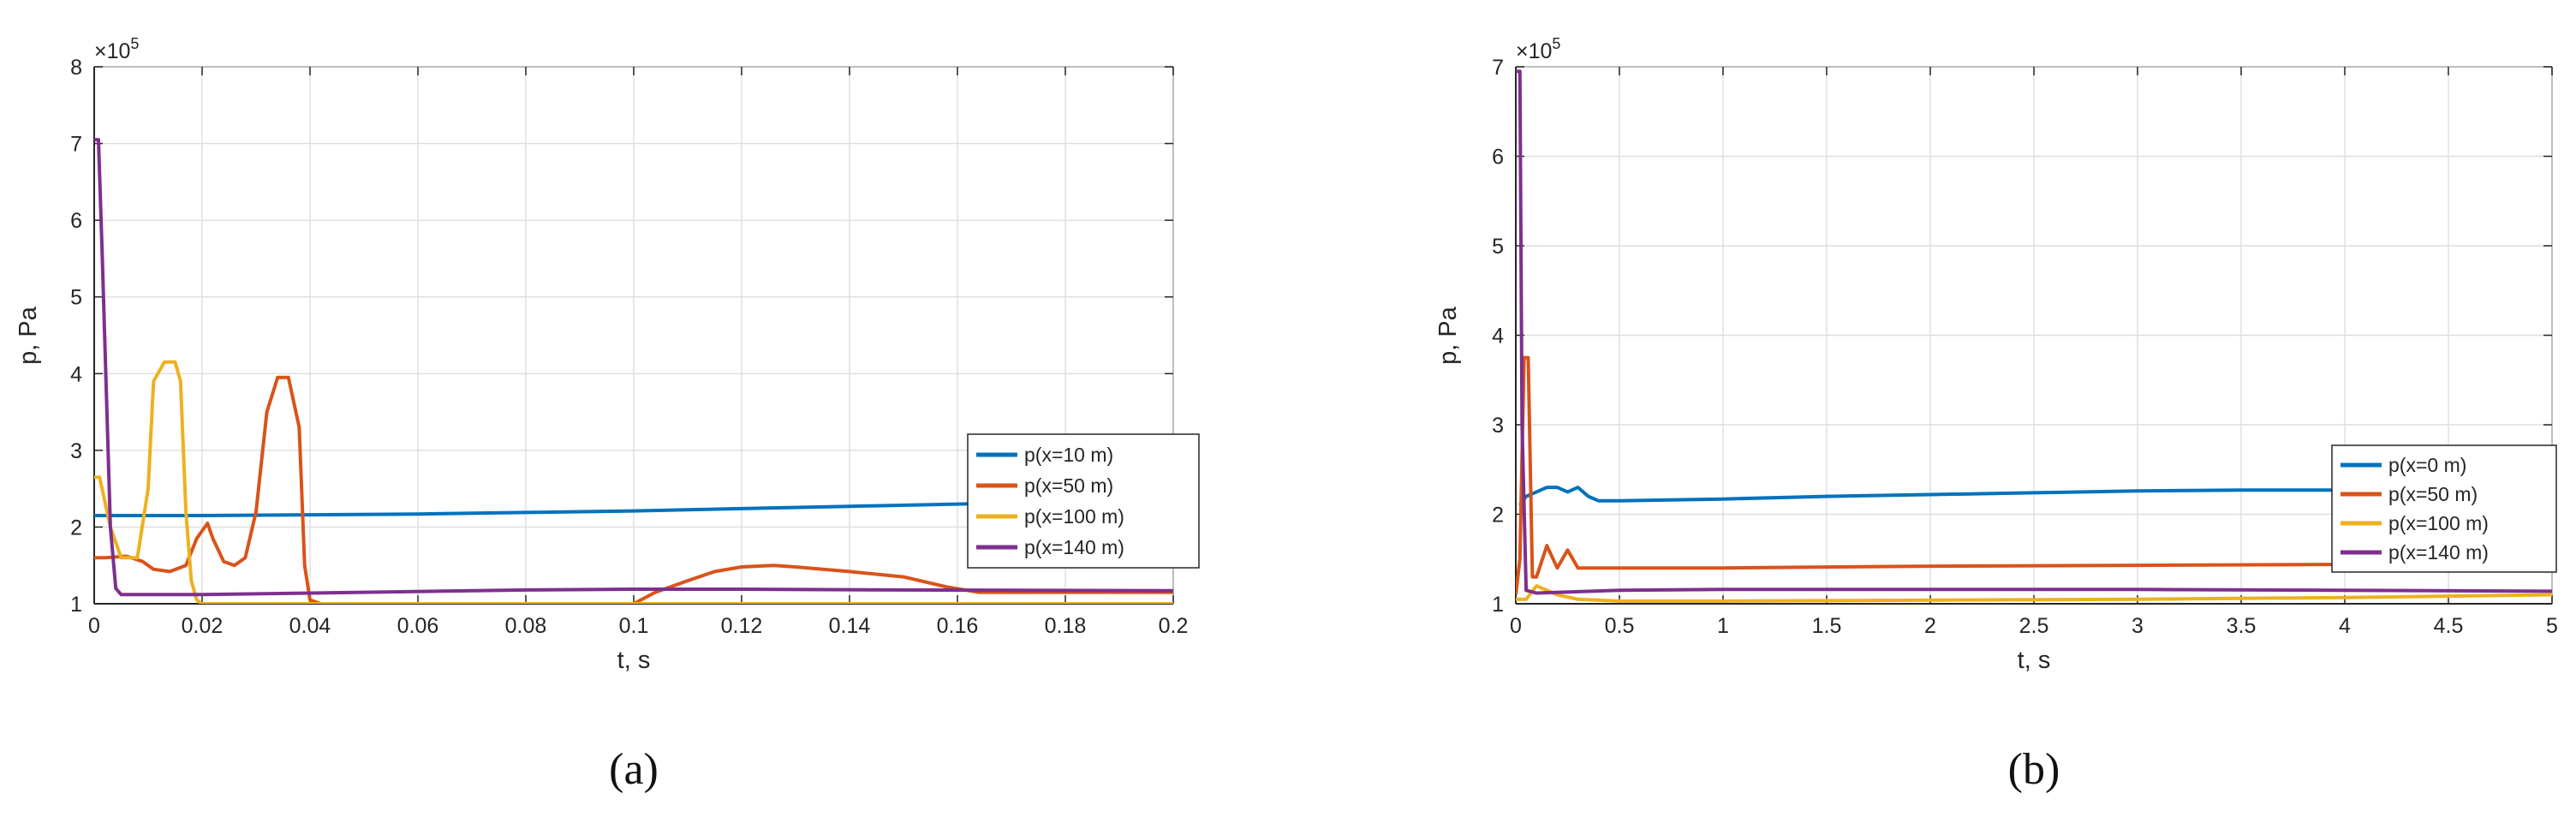 This screenshot has height=823, width=2576. What do you see at coordinates (1930, 626) in the screenshot?
I see `x-tick-label: 2` at bounding box center [1930, 626].